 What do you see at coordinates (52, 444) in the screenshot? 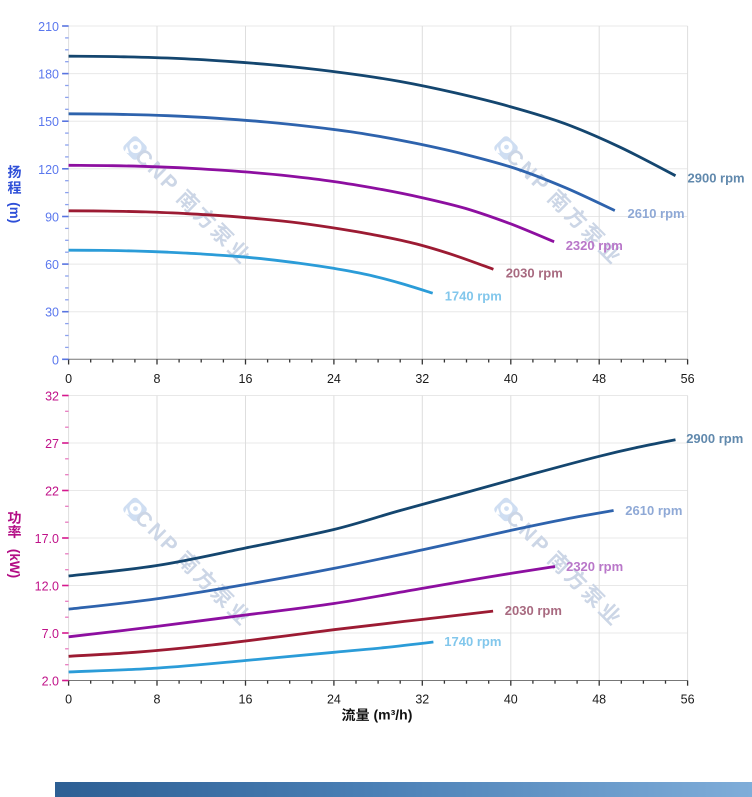
I see `svg-text: 27` at bounding box center [52, 444].